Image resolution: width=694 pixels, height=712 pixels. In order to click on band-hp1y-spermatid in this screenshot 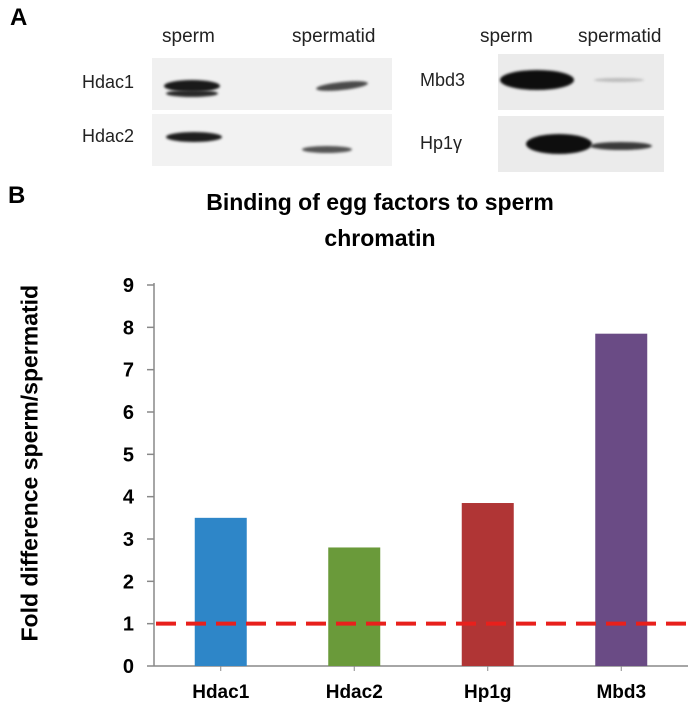, I will do `click(621, 146)`.